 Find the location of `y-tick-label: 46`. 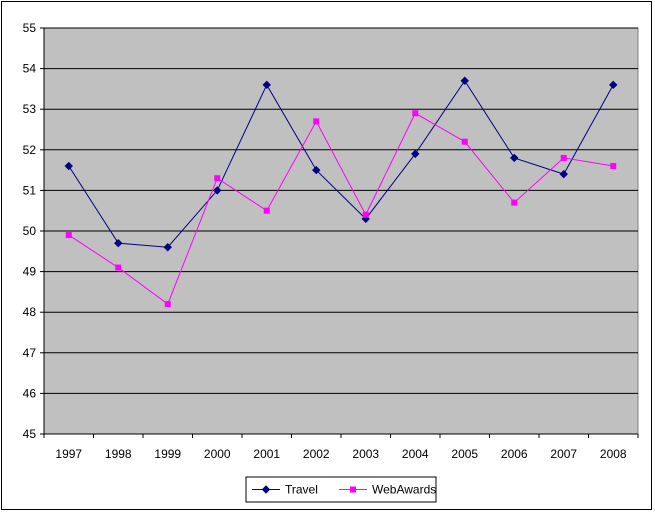

y-tick-label: 46 is located at coordinates (30, 393).